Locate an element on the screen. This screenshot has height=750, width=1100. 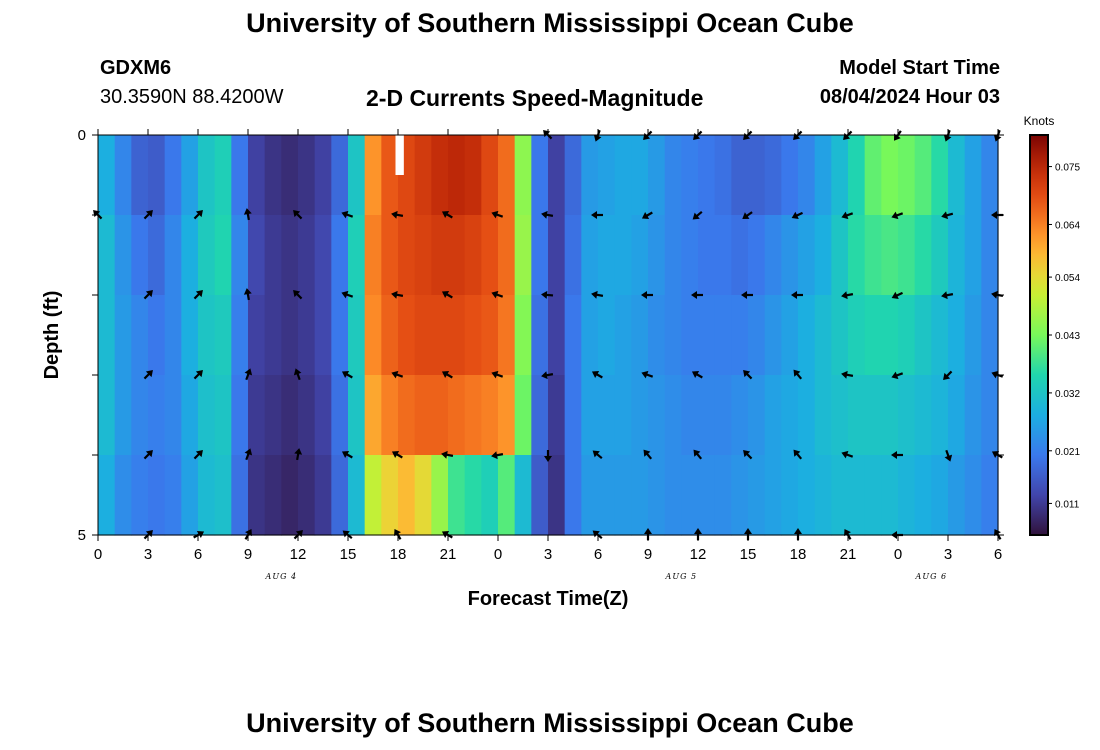
colorbar-label: Knots is located at coordinates (1039, 121).